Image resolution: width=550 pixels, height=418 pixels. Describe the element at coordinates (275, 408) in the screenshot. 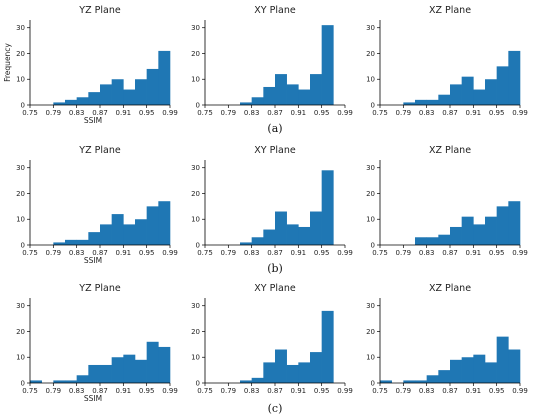

I see `subfigure-caption: (c)` at that location.